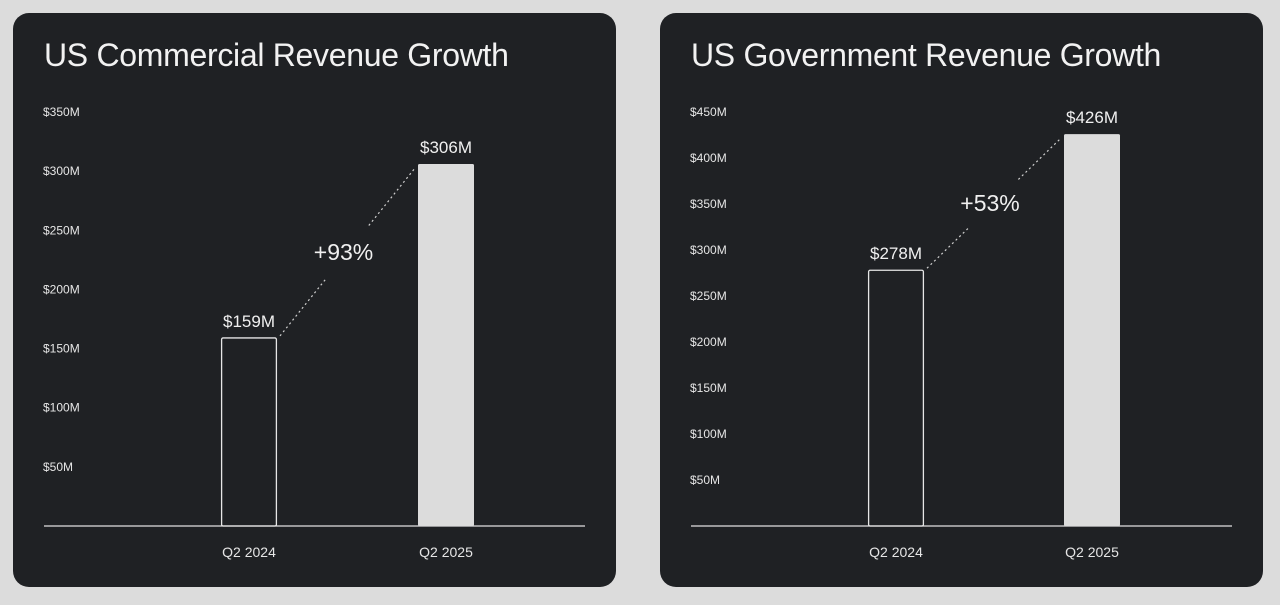 The image size is (1280, 605). What do you see at coordinates (708, 112) in the screenshot?
I see `y-tick-label: $450M` at bounding box center [708, 112].